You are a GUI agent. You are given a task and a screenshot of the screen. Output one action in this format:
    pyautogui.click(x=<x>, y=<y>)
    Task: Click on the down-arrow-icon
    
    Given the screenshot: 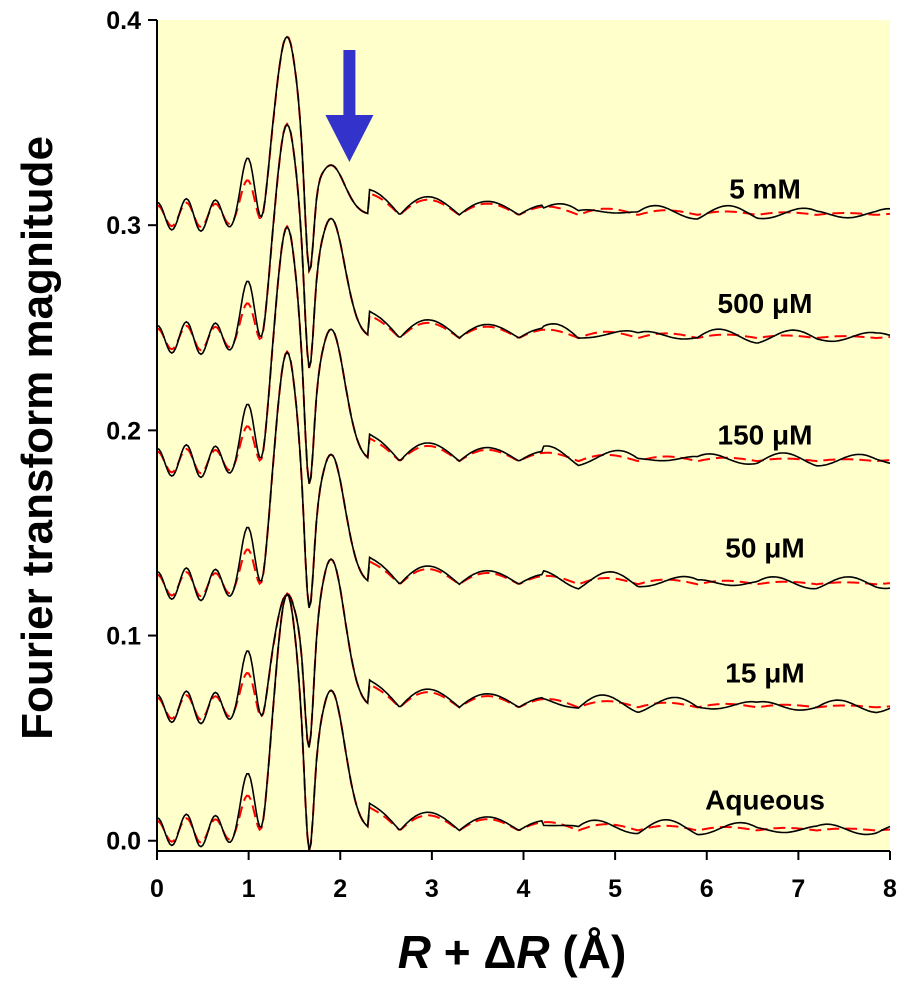 What is the action you would take?
    pyautogui.click(x=349, y=106)
    